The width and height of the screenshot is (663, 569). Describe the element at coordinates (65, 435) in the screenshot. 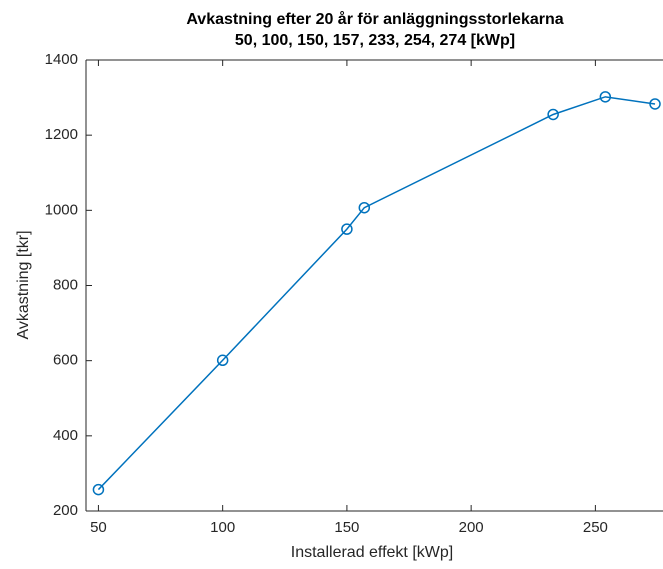

I see `y-tick-label: 400` at that location.